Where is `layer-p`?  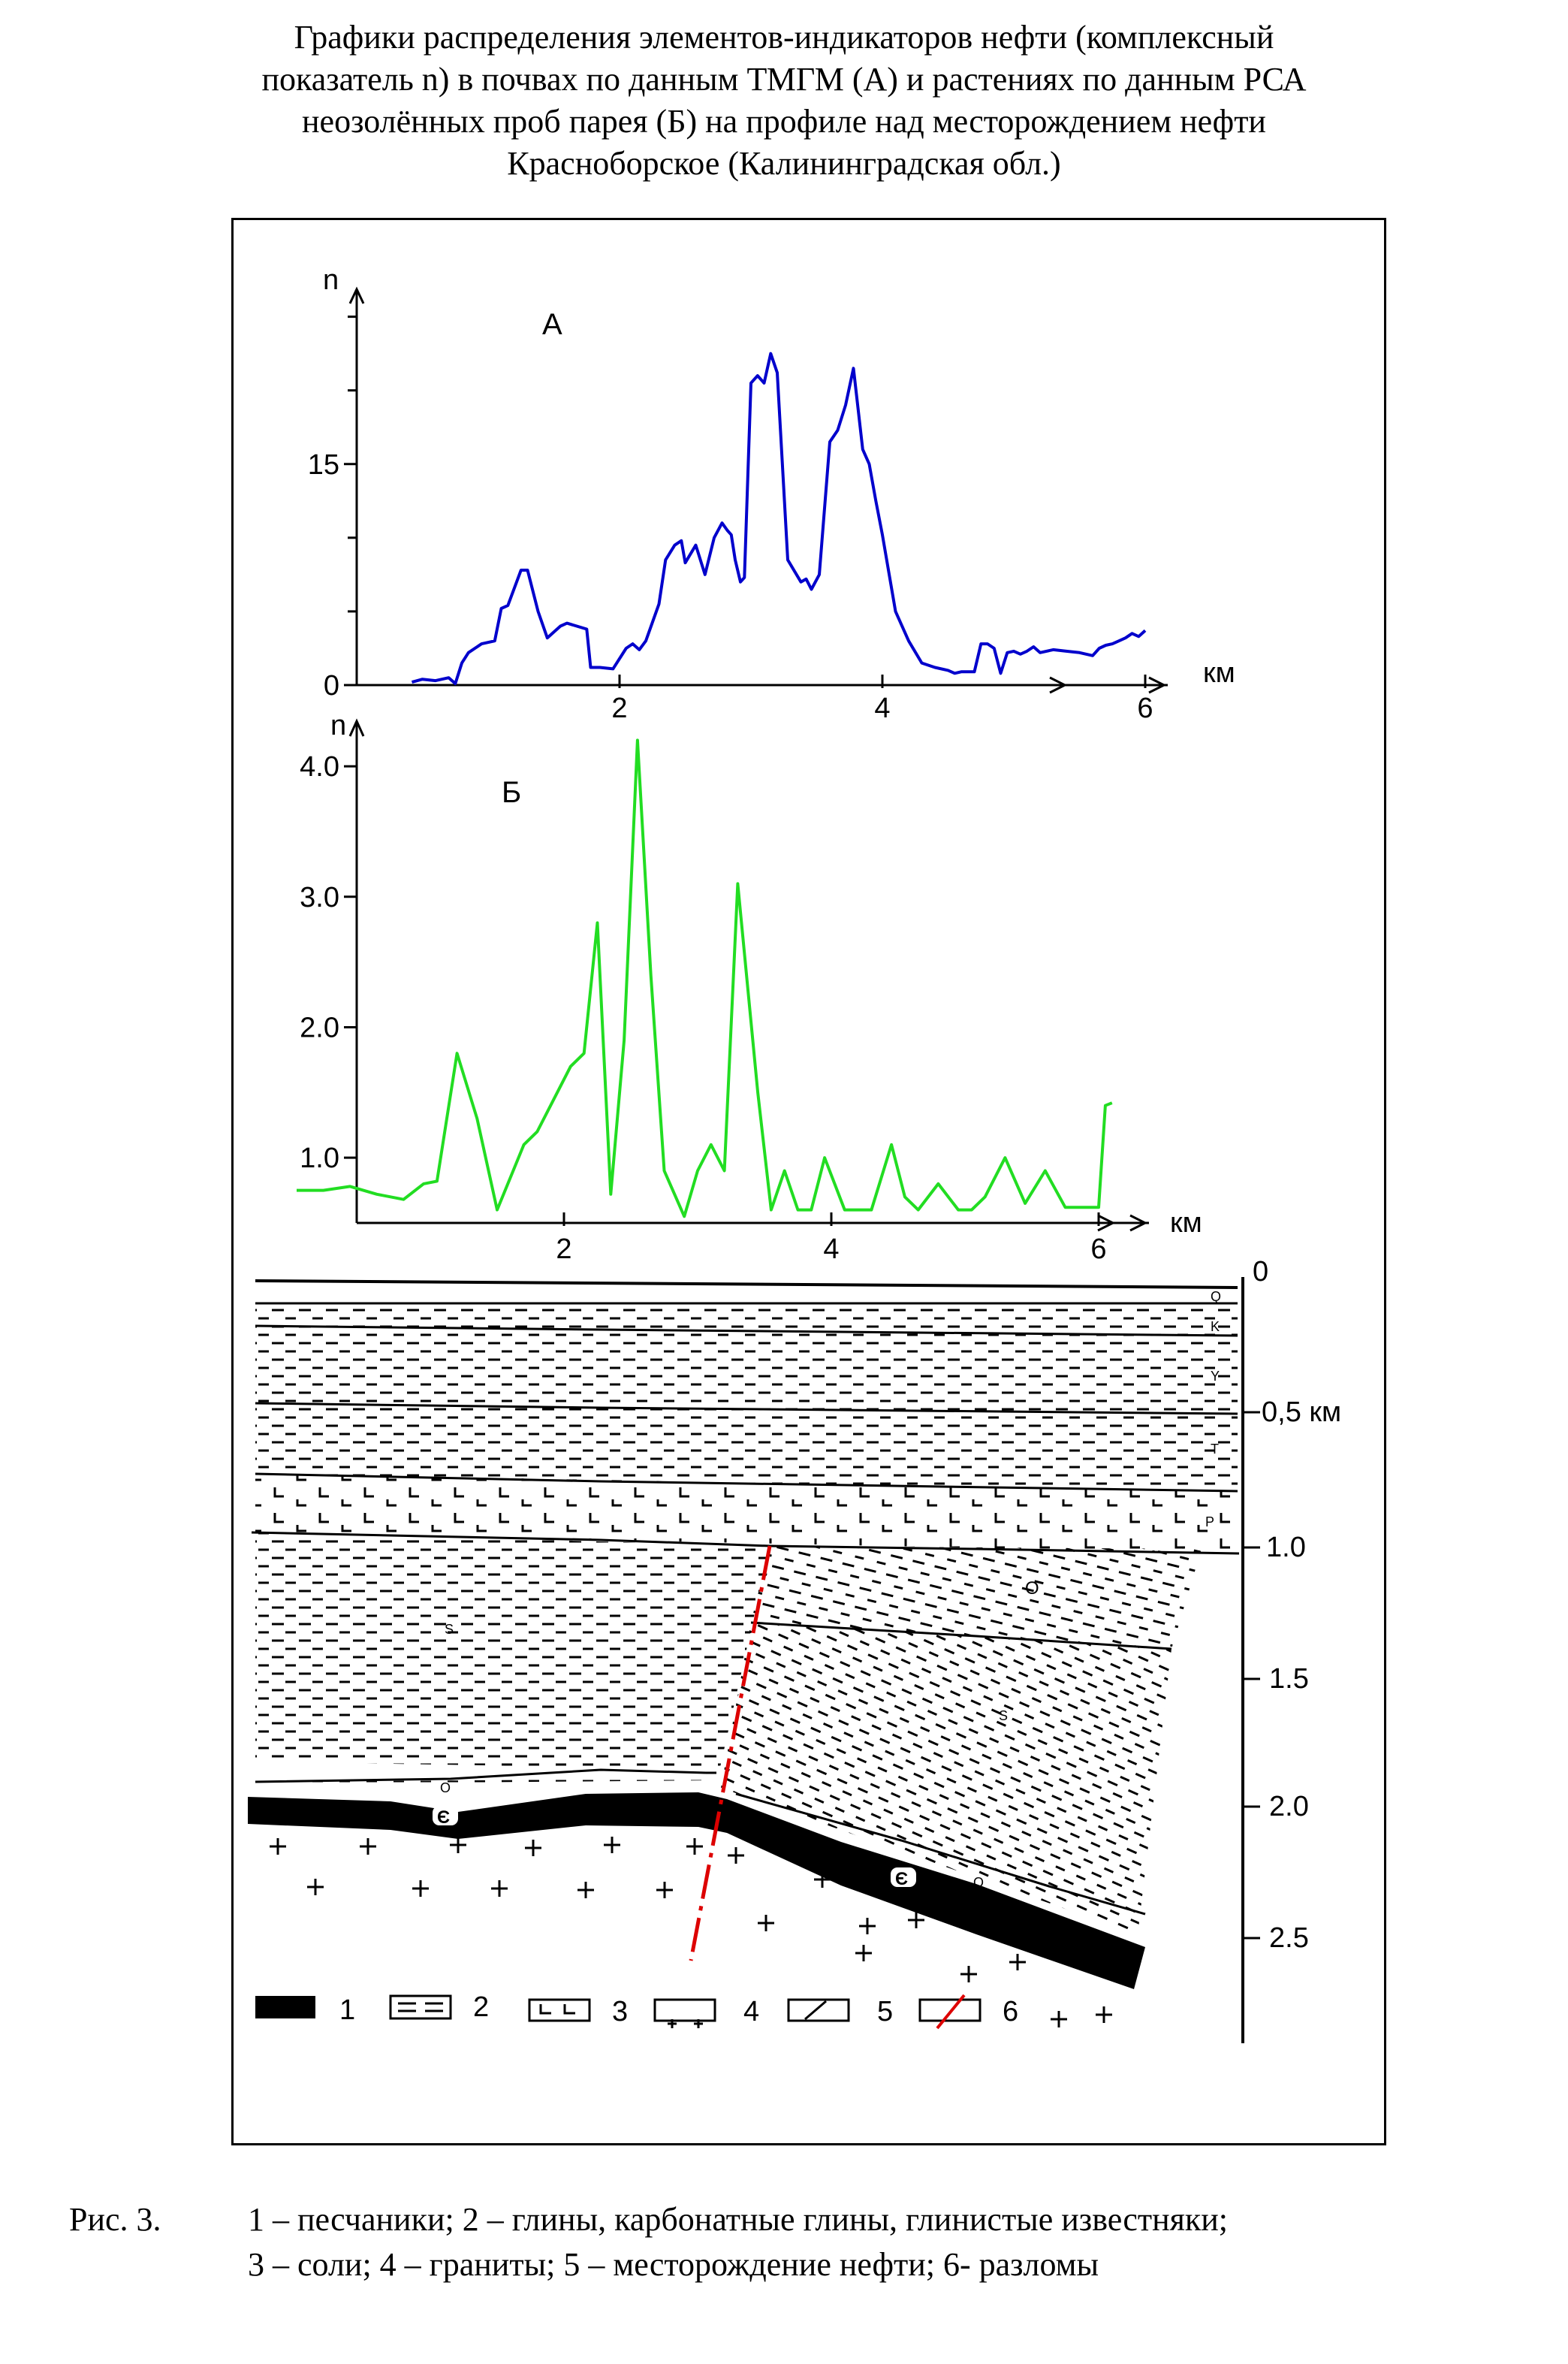
layer-p is located at coordinates (746, 1513).